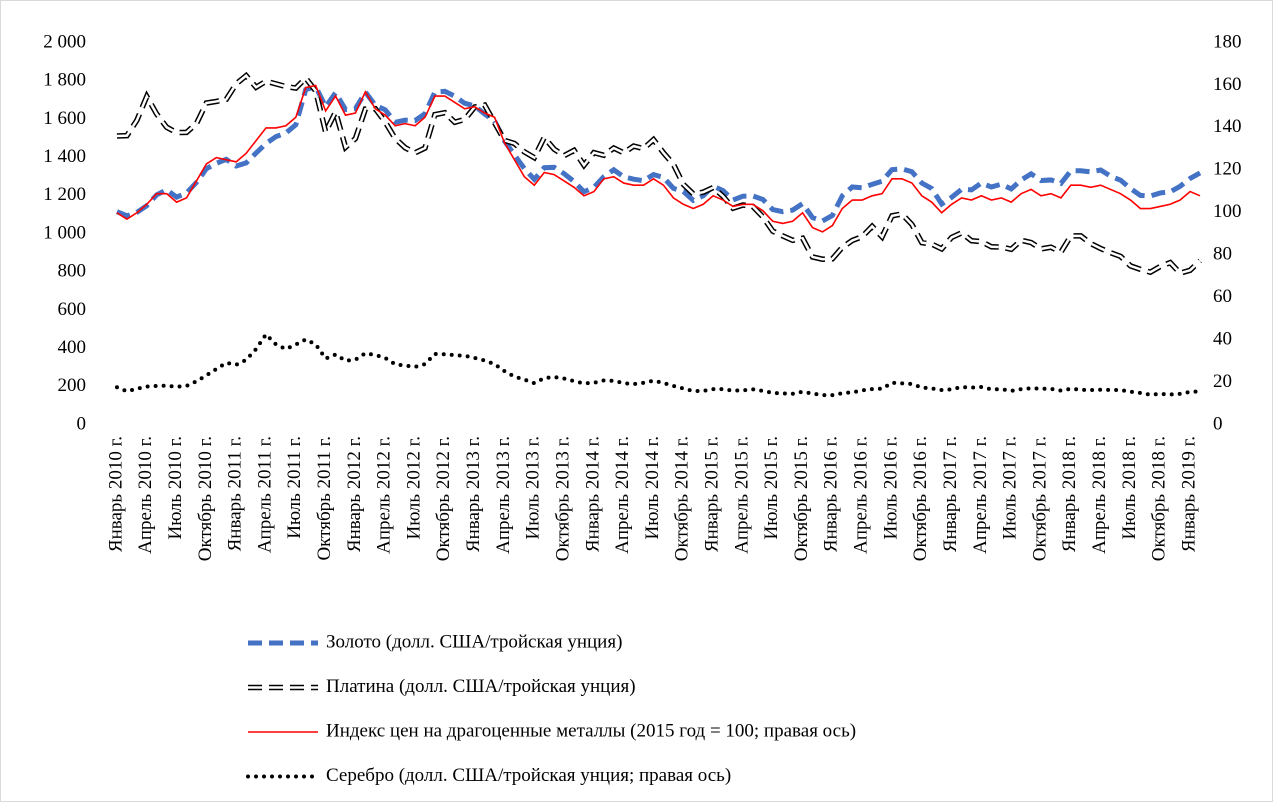  I want to click on y2-tick-label: 120, so click(1227, 169).